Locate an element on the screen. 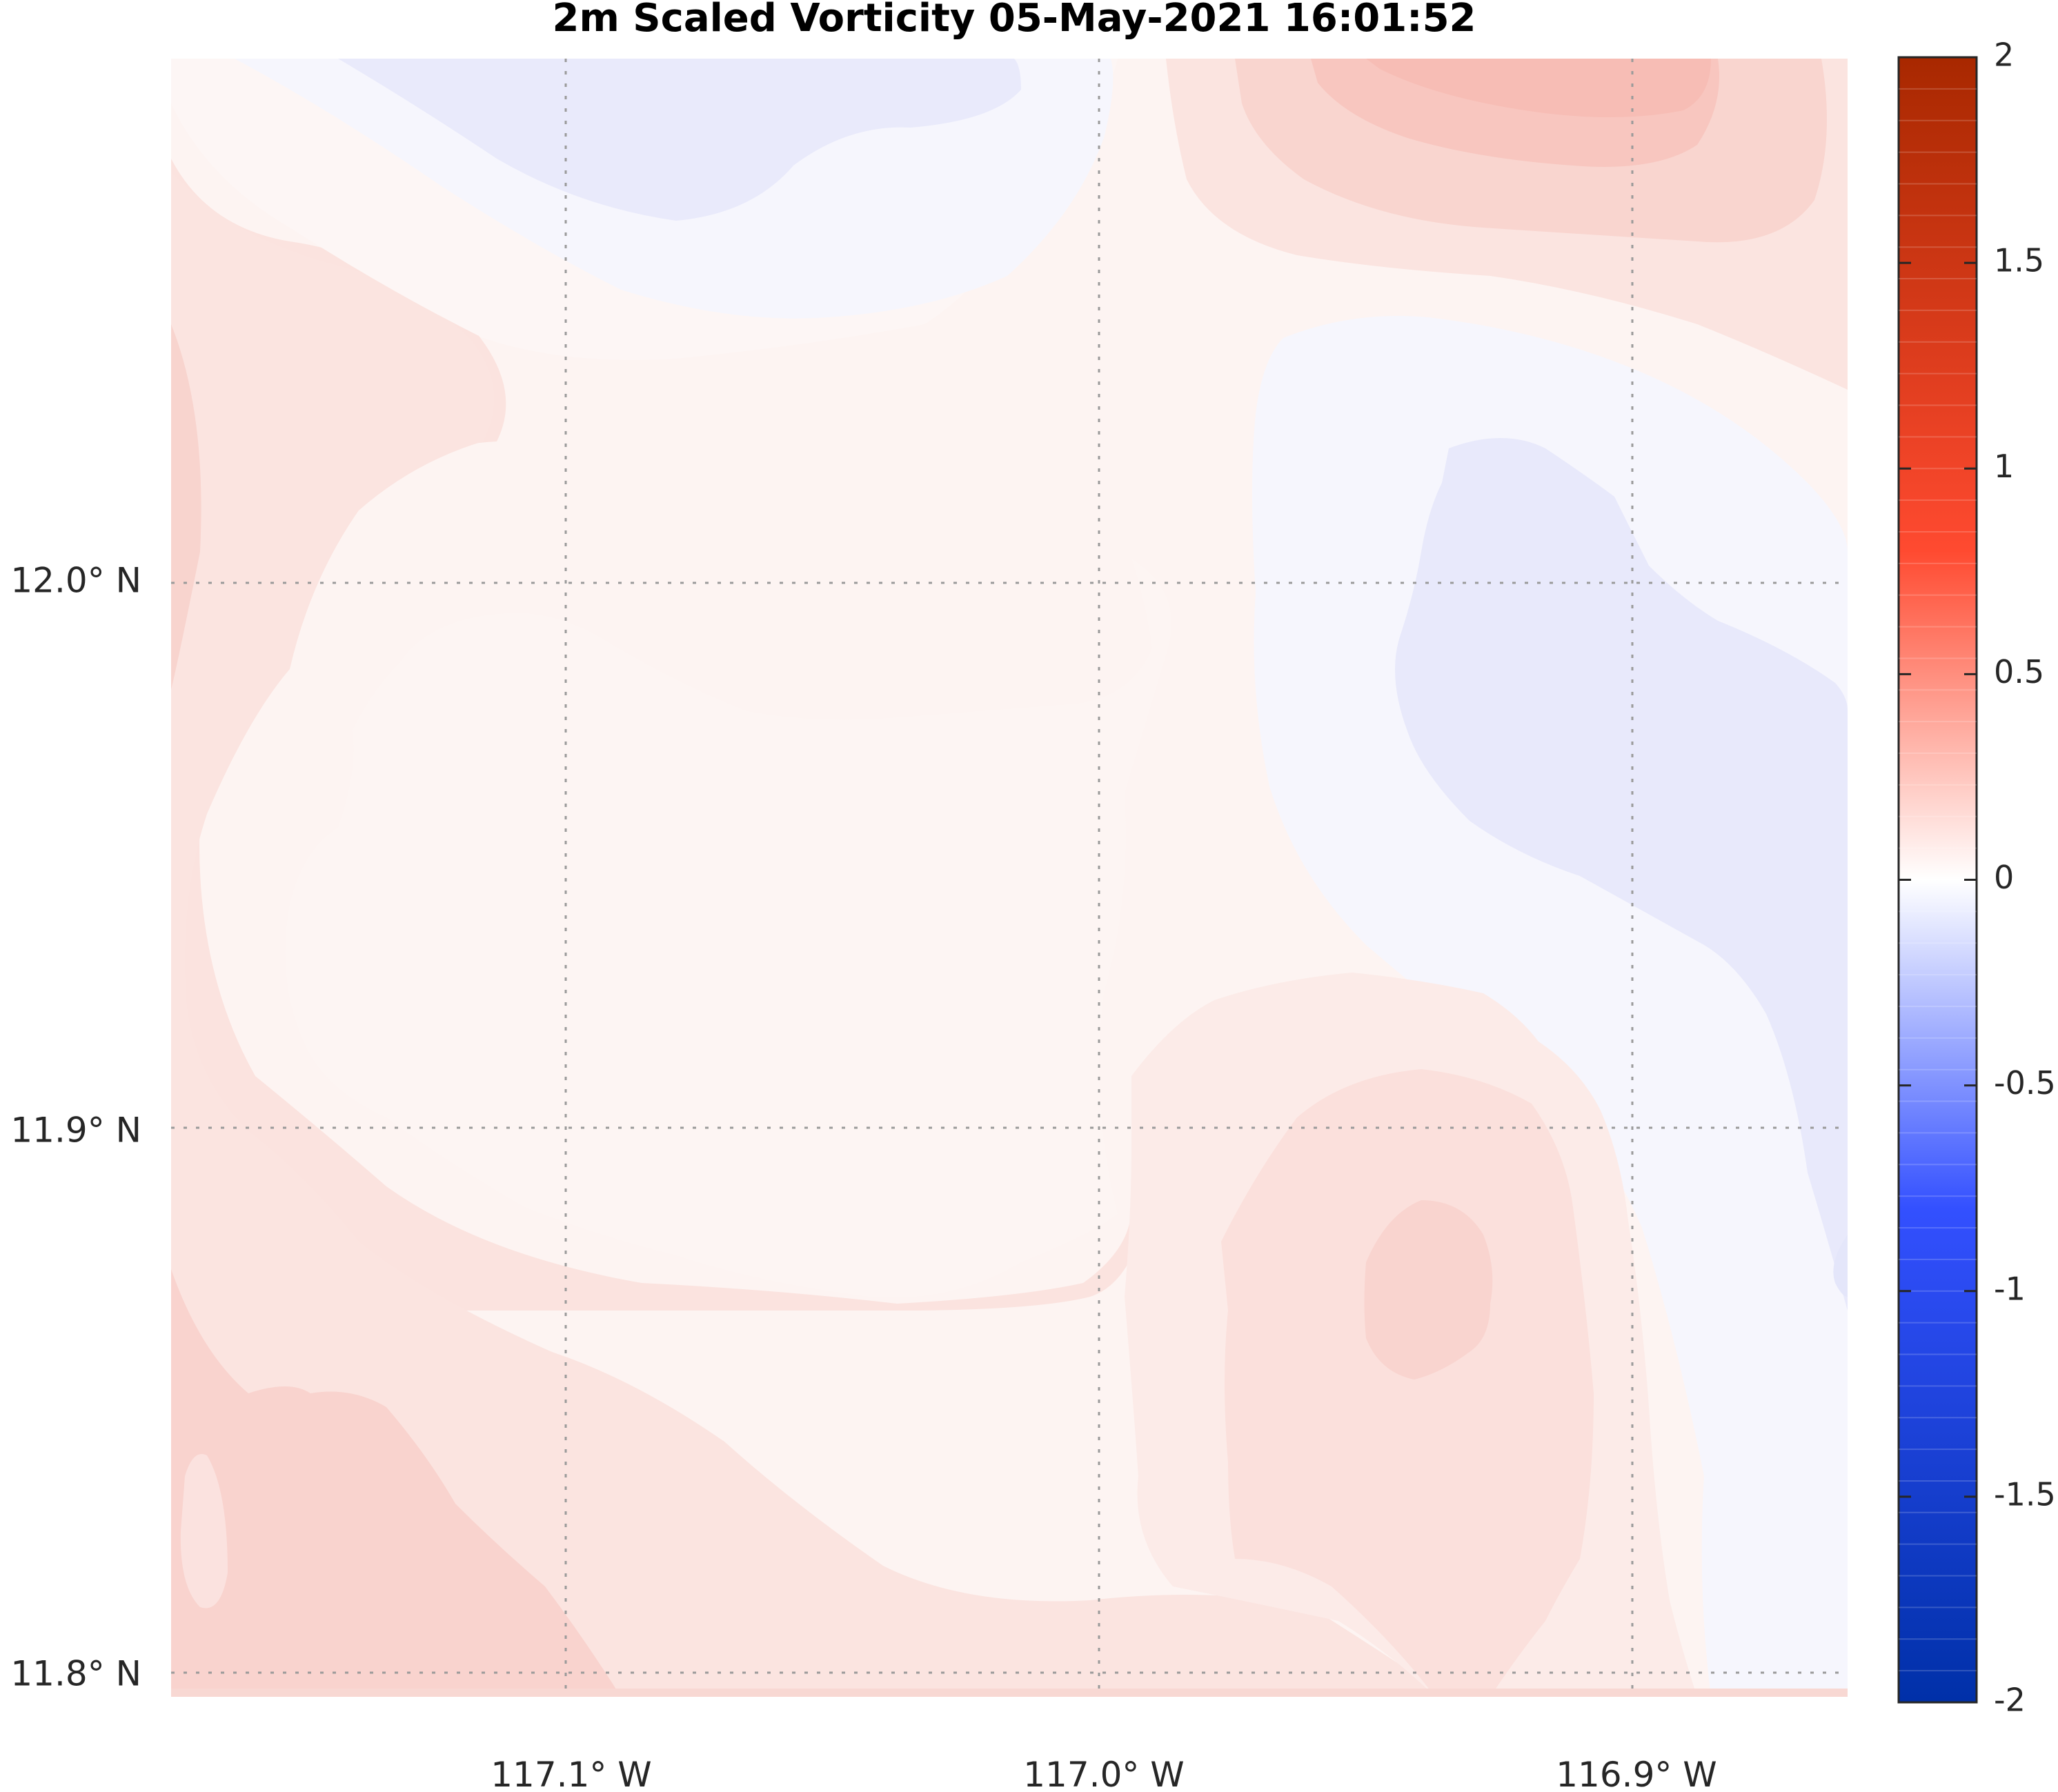 This screenshot has height=1792, width=2058. lon-label-117-1: 117.1° W is located at coordinates (571, 1773).